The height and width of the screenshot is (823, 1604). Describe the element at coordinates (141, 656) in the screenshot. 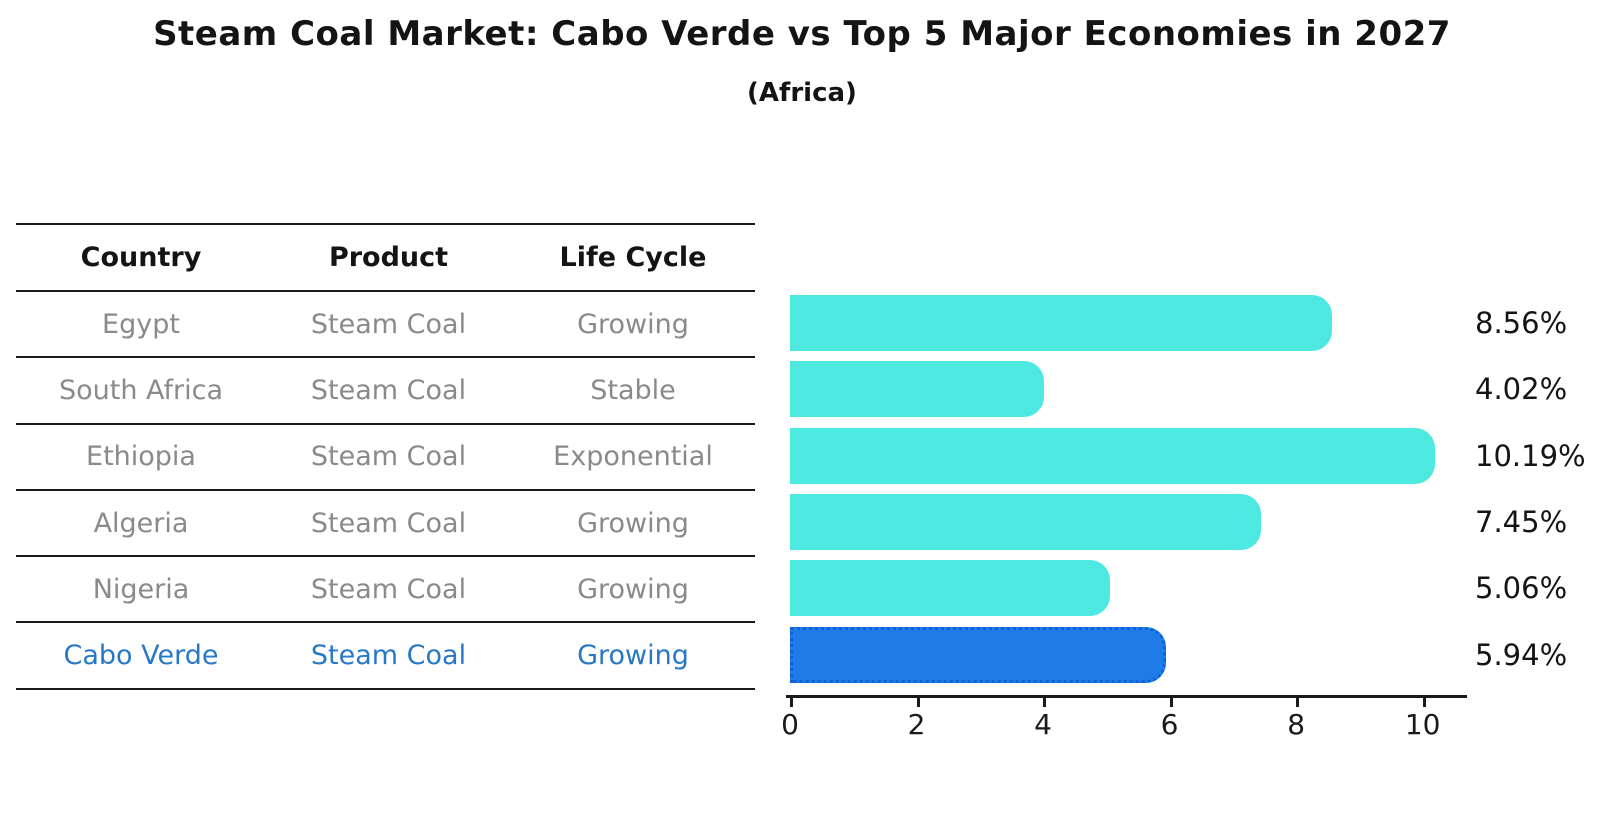

I see `cell-country: Cabo Verde` at that location.